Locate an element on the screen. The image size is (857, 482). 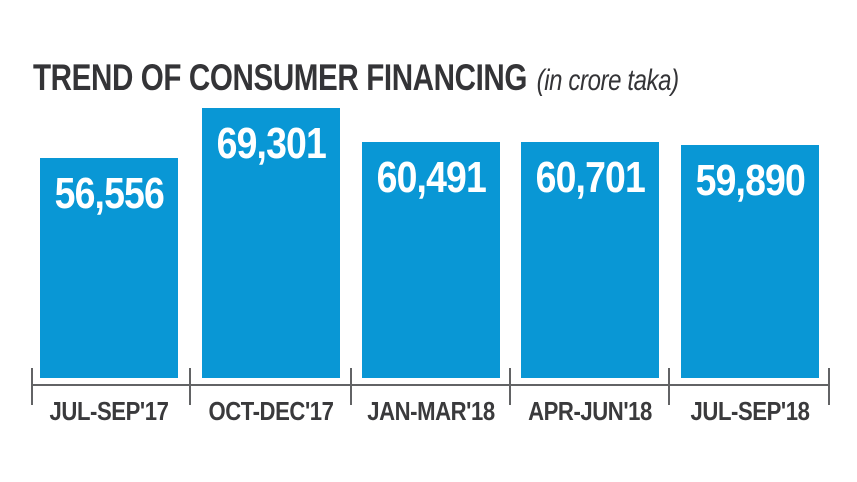
bar-APR-JUN'18: 60,701 is located at coordinates (590, 260).